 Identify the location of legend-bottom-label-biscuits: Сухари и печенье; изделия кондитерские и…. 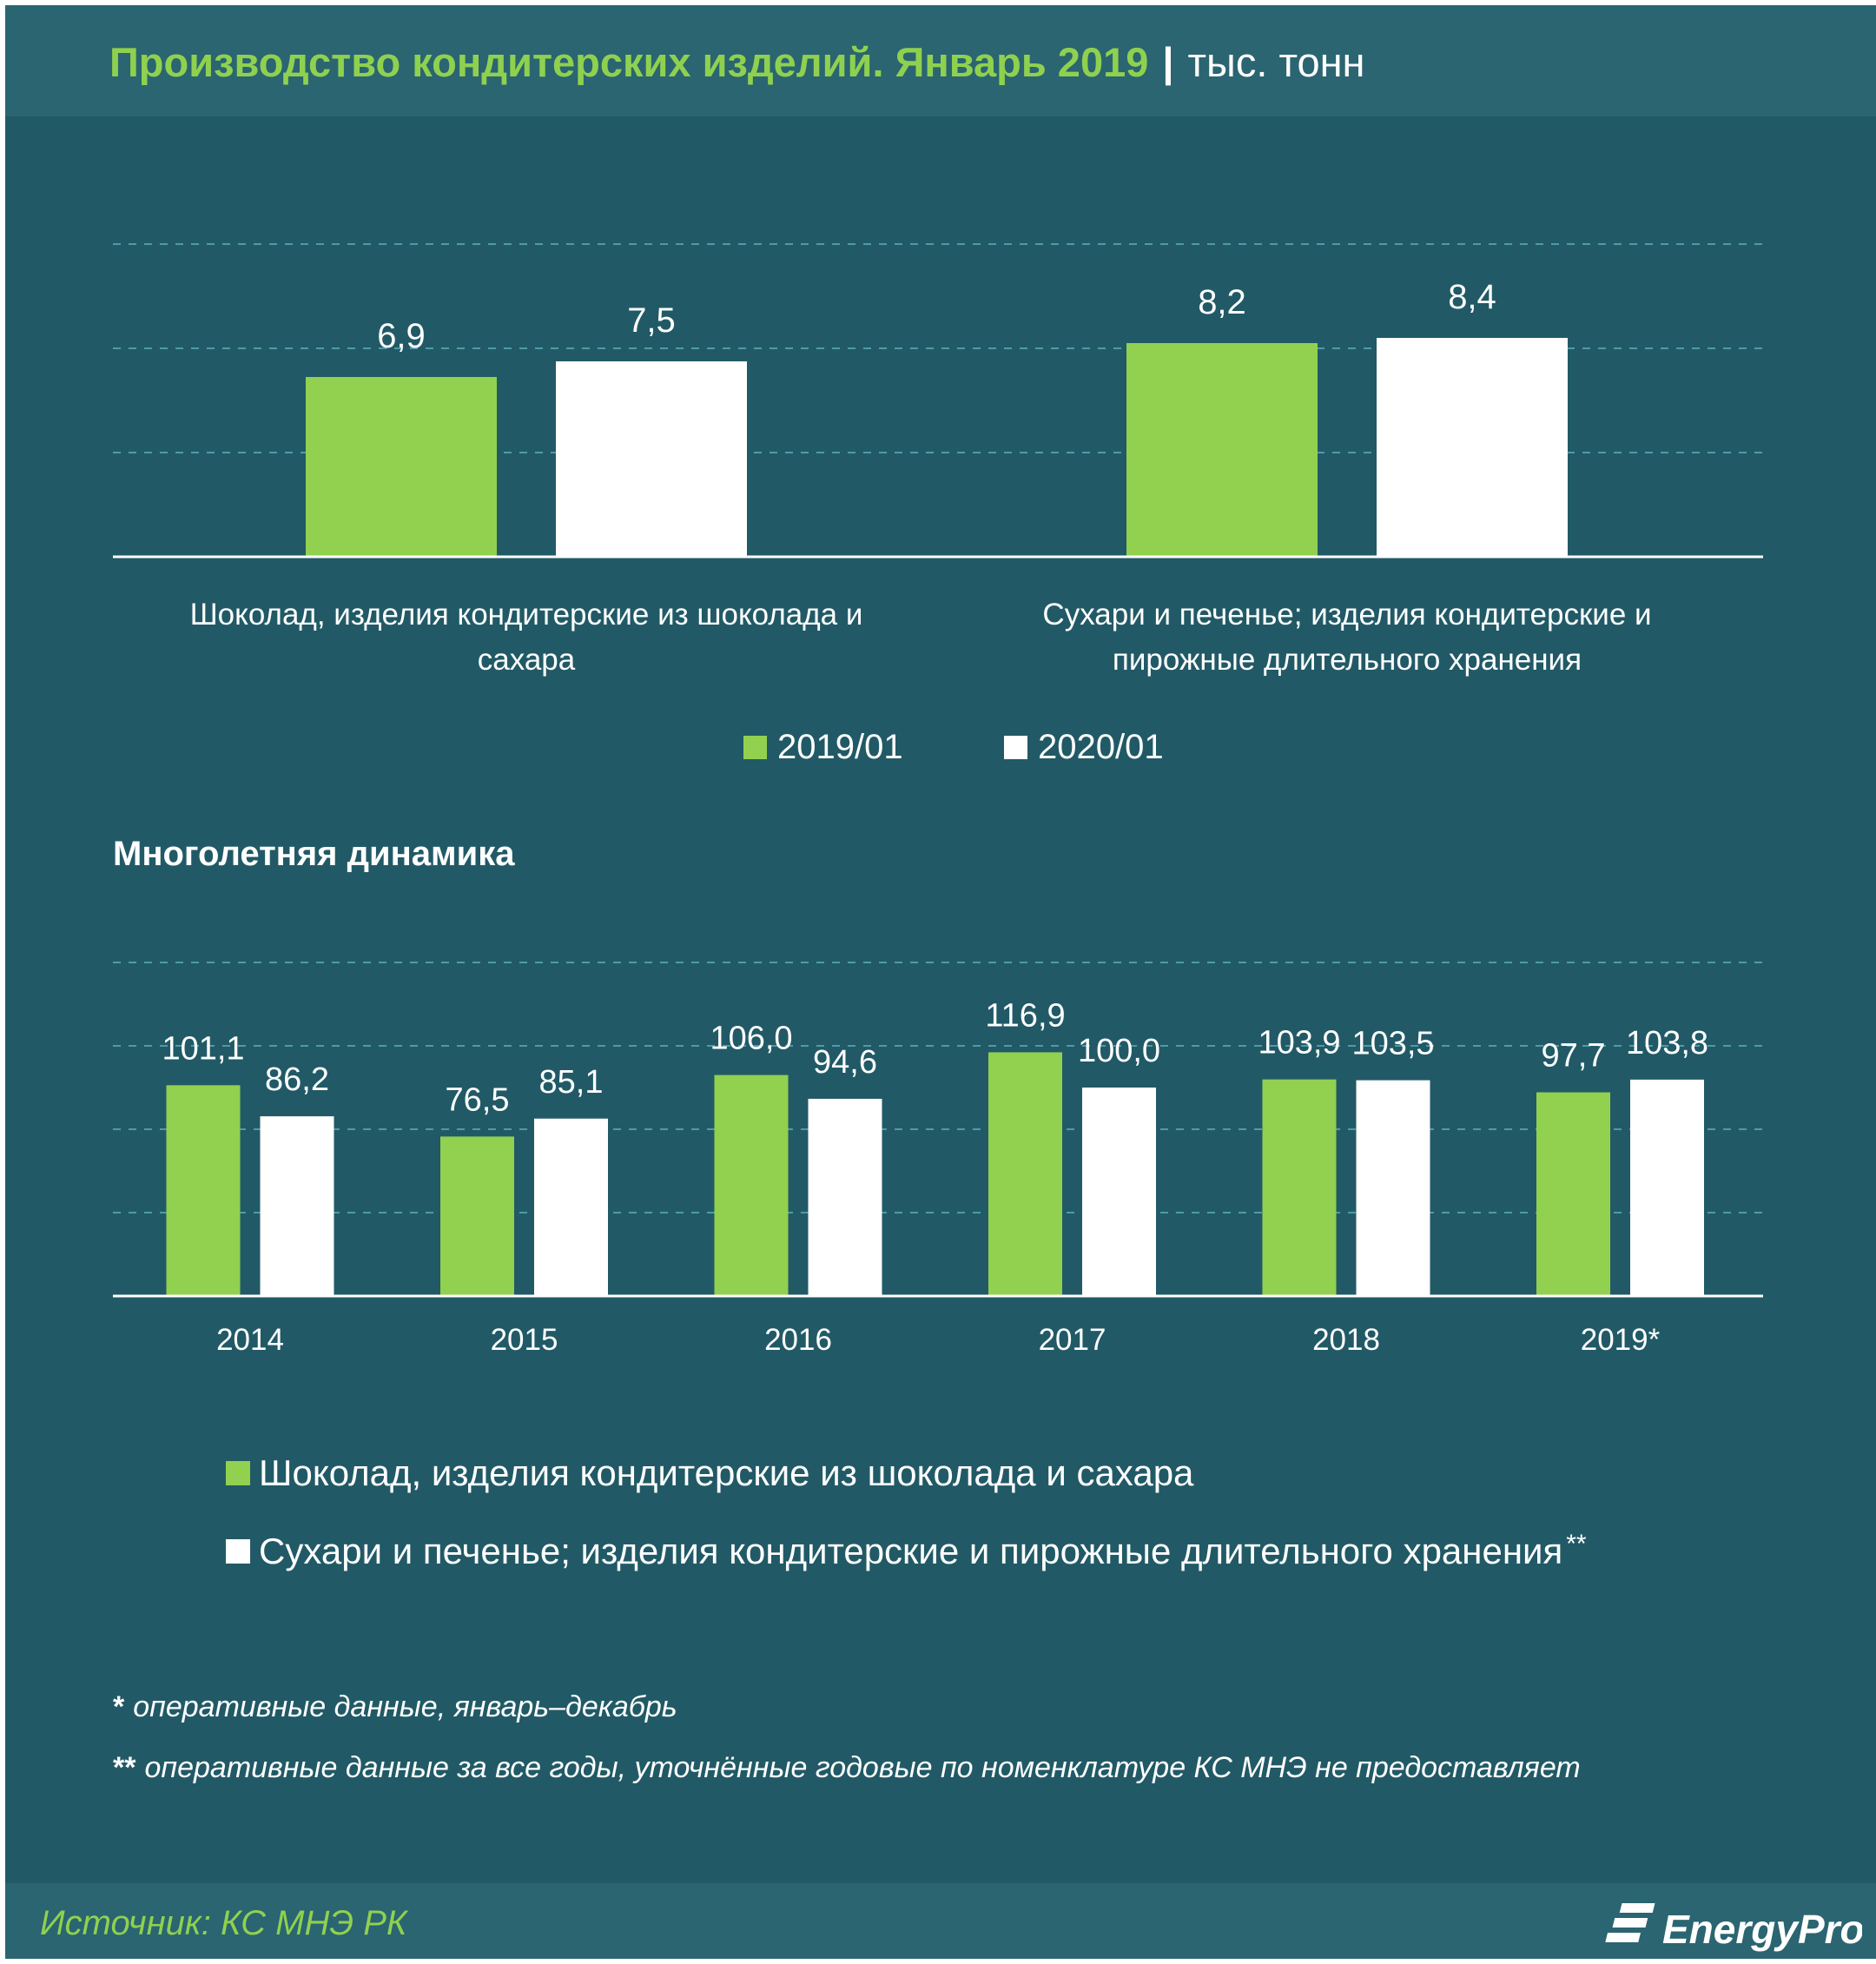
(911, 1551).